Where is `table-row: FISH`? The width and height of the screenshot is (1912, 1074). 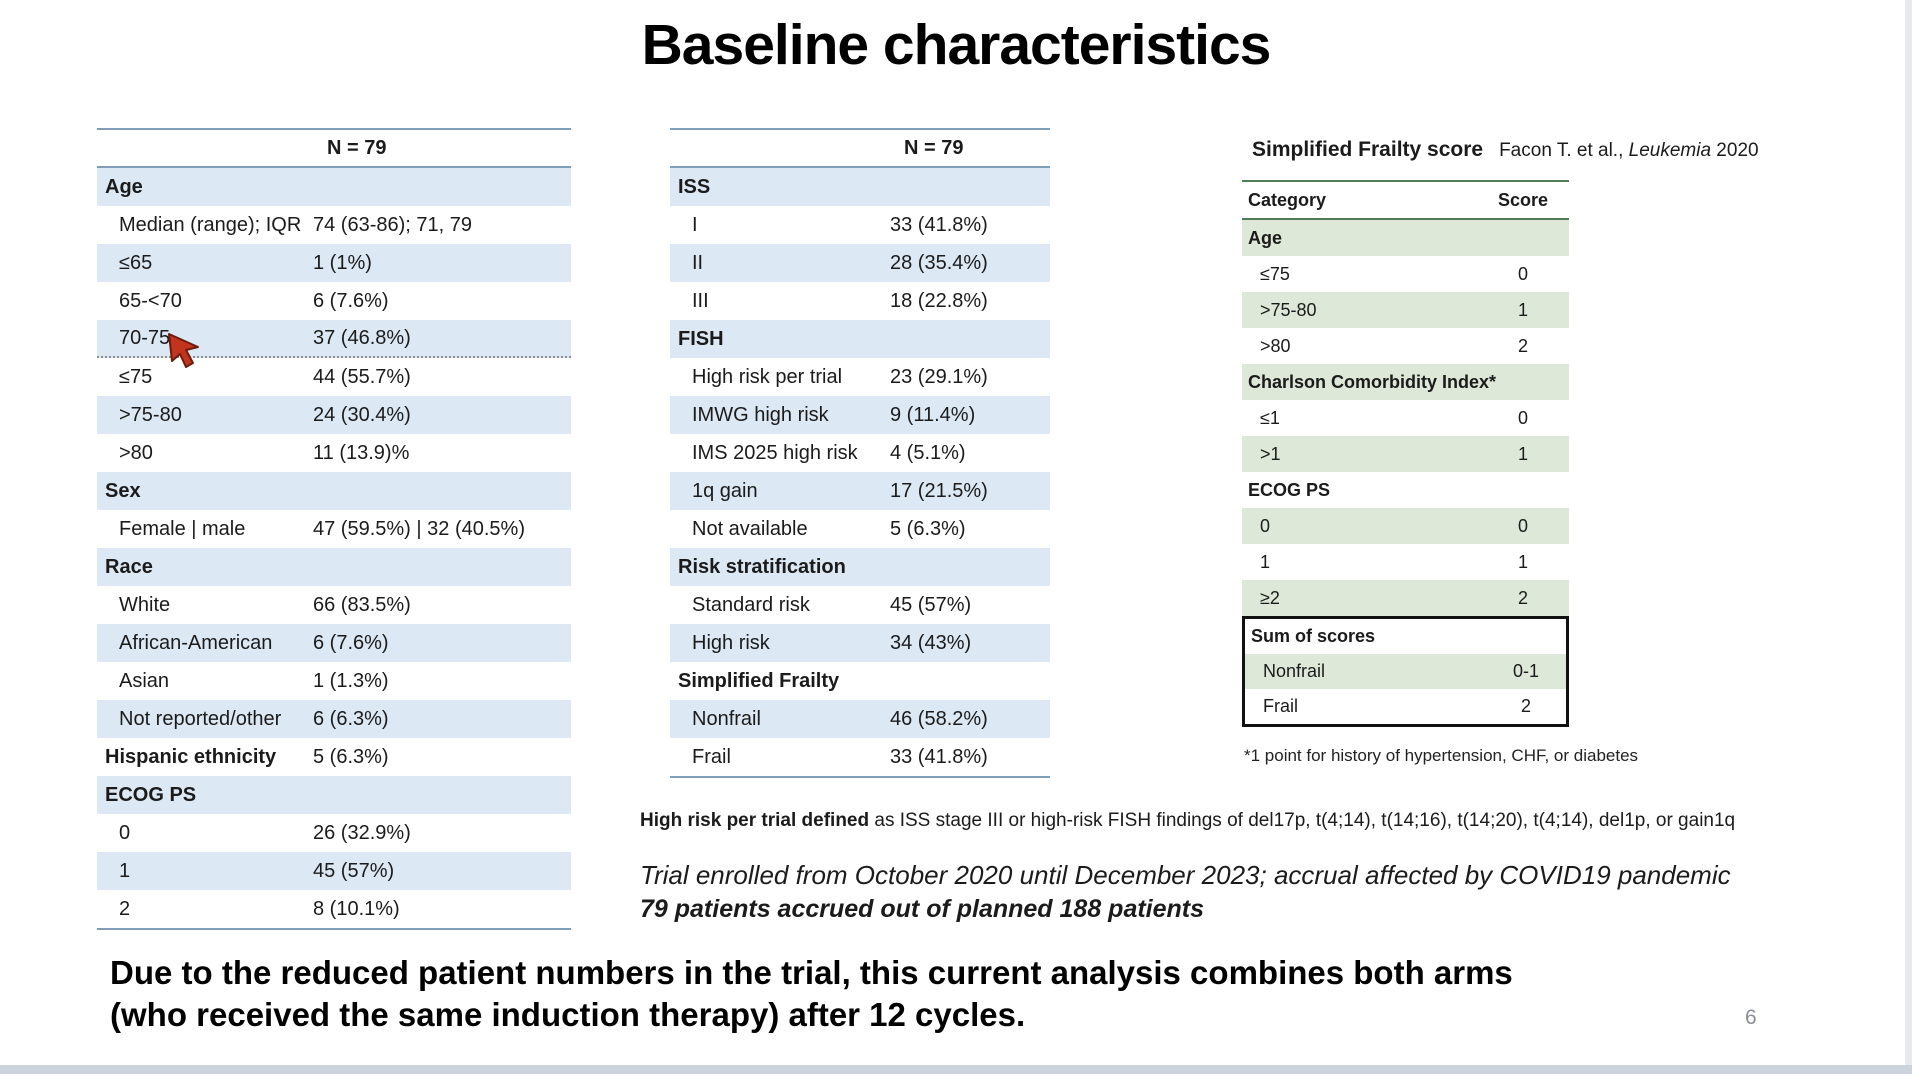
table-row: FISH is located at coordinates (860, 339).